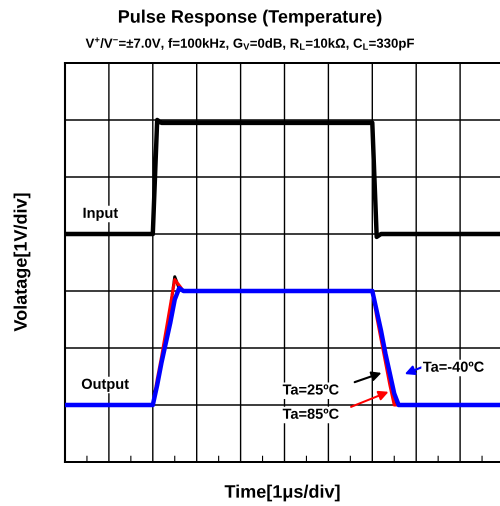 This screenshot has height=506, width=500. I want to click on text: V$^{+}$/V$^{−}$=±7.0V, f=100kHz, G$_{V}$=0dB, R$_{L}$=10kΩ, C$_{L}$=330pF, so click(250, 43).